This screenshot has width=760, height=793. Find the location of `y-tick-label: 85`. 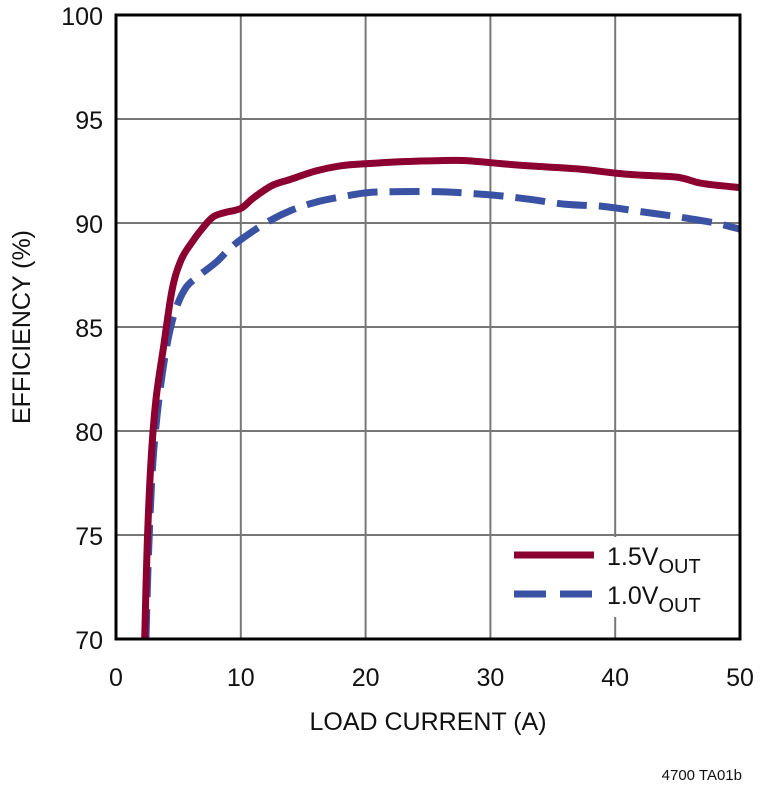

y-tick-label: 85 is located at coordinates (89, 329).